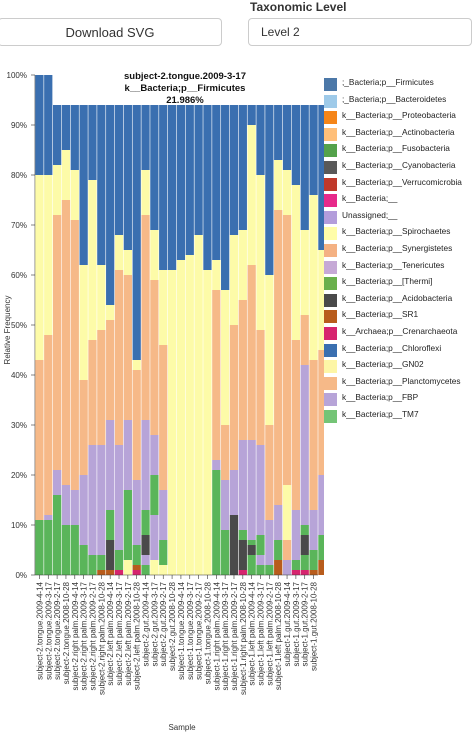 The width and height of the screenshot is (474, 738). What do you see at coordinates (399, 352) in the screenshot?
I see `legend-item: k__Bacteria;p__Chloroflexi` at bounding box center [399, 352].